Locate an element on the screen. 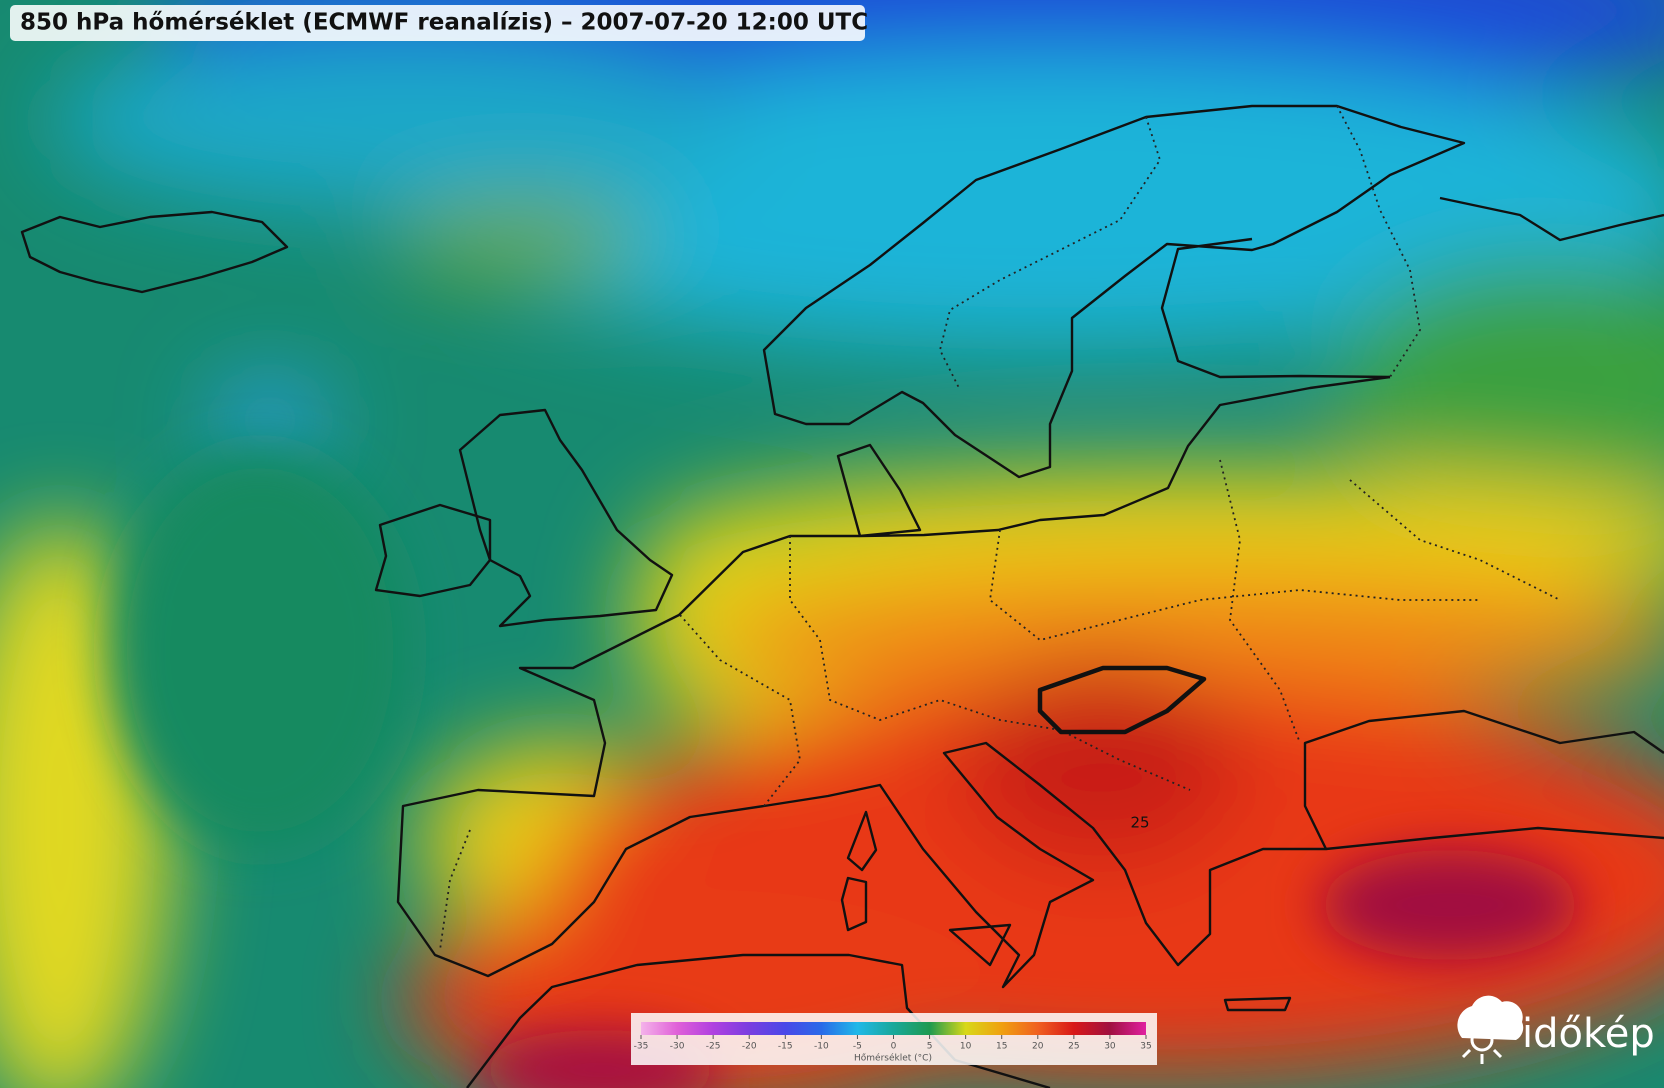 Image resolution: width=1664 pixels, height=1088 pixels. colorbar-tick-label: -30 is located at coordinates (677, 1047).